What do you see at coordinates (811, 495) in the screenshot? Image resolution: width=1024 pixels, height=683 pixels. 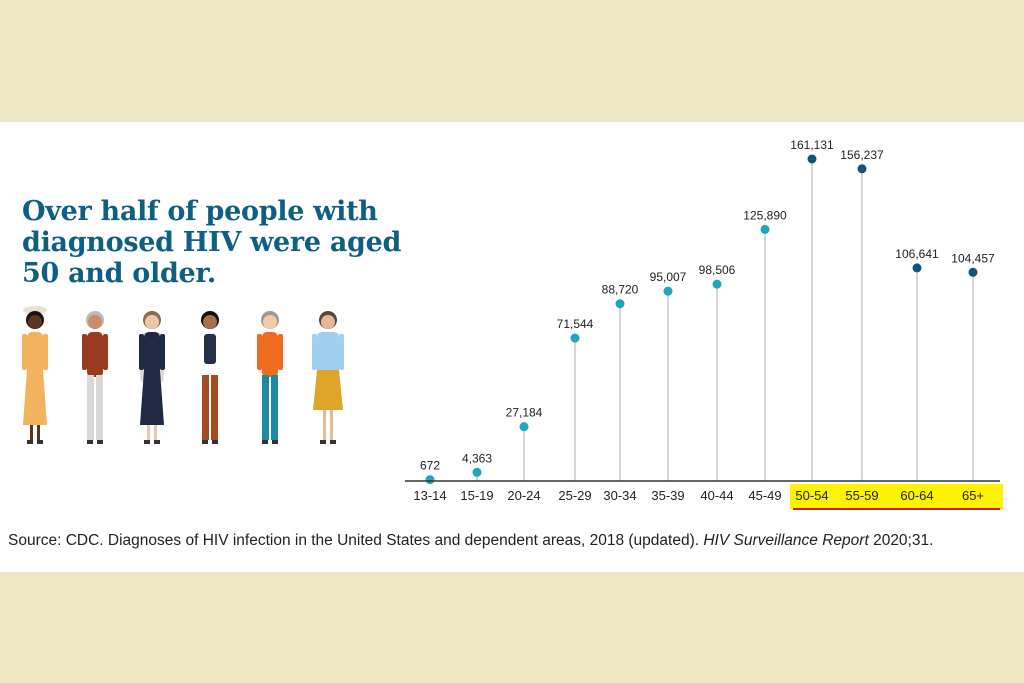 I see `category-label-50-54: 50-54` at bounding box center [811, 495].